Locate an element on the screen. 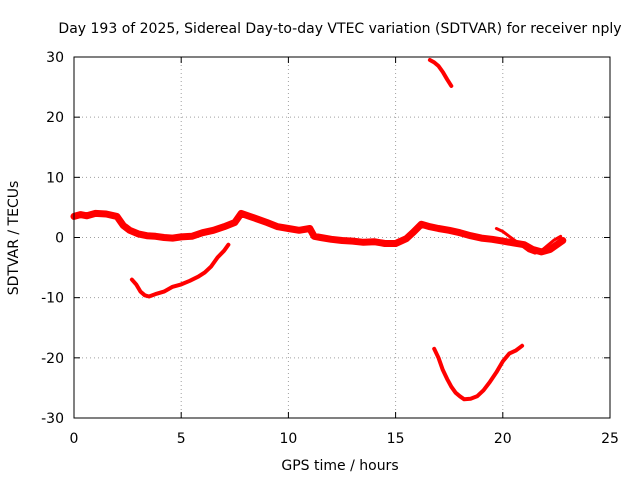  x-axis-label: GPS time / hours is located at coordinates (339, 466).